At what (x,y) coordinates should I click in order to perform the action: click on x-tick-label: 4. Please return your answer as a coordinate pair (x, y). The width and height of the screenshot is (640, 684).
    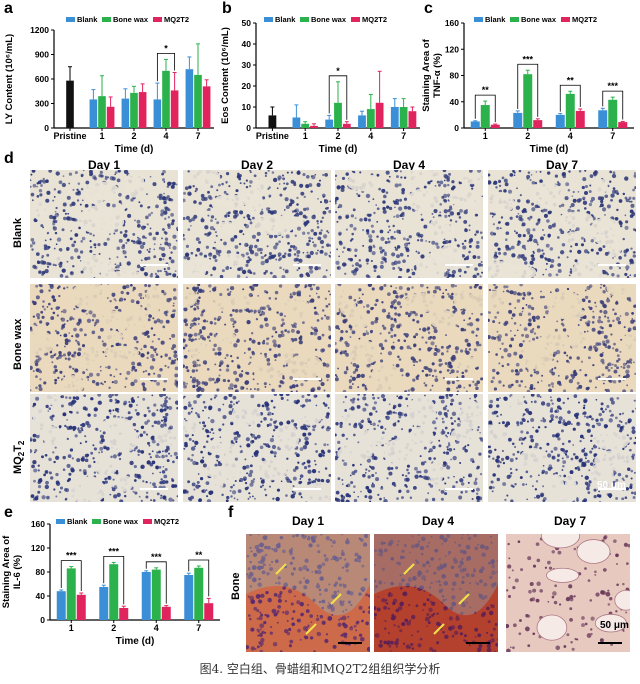
    Looking at the image, I should click on (570, 136).